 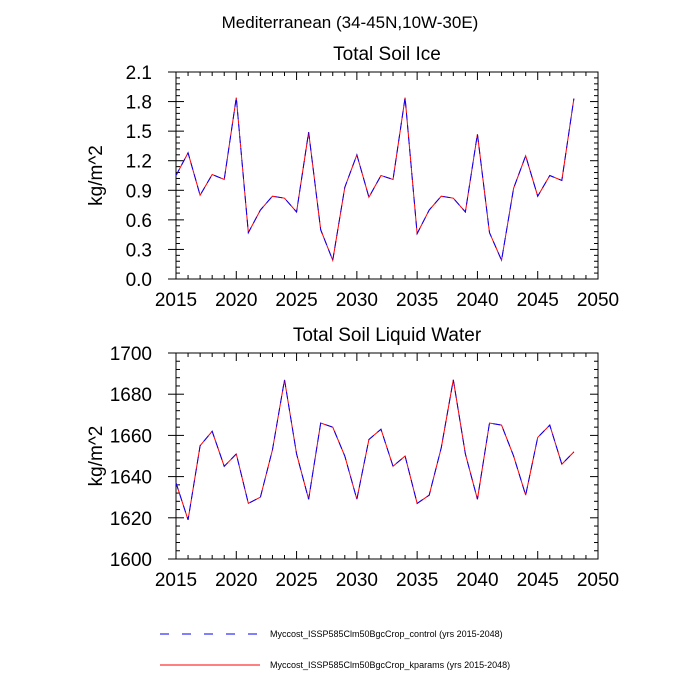 I want to click on y-tick-label: 1.5, so click(x=139, y=132).